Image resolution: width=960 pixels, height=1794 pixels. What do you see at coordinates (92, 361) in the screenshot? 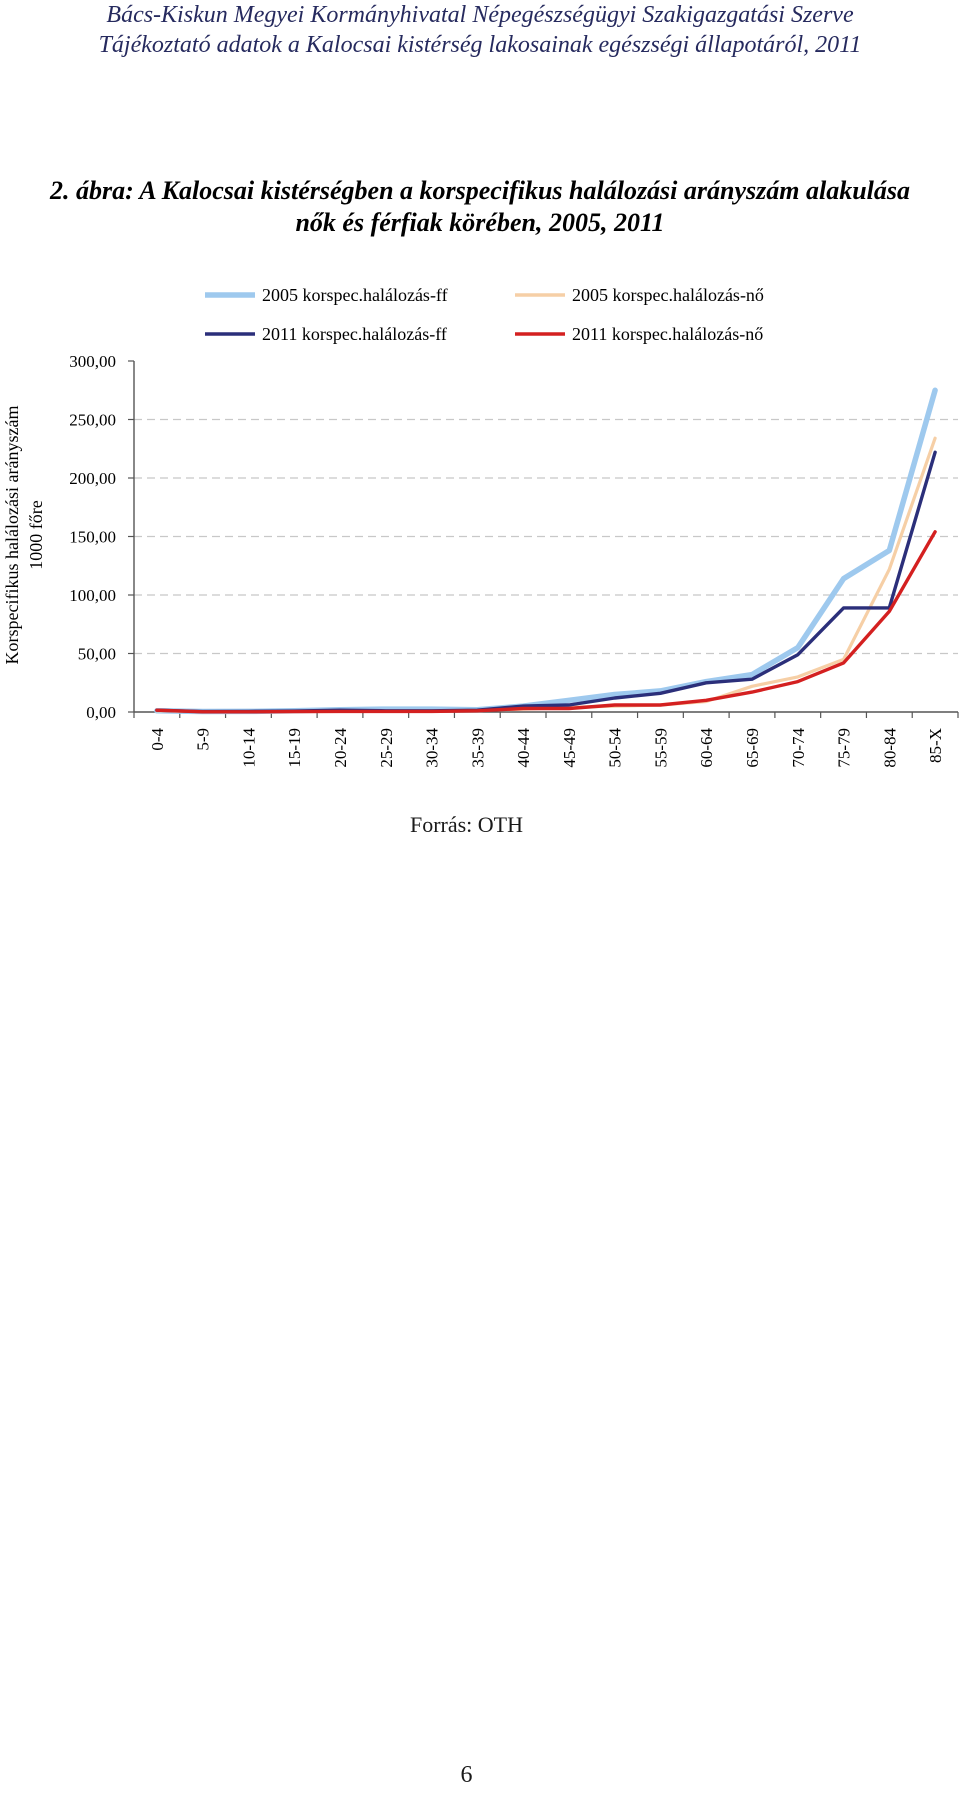
I see `y-tick-label: 300,00` at bounding box center [92, 361].